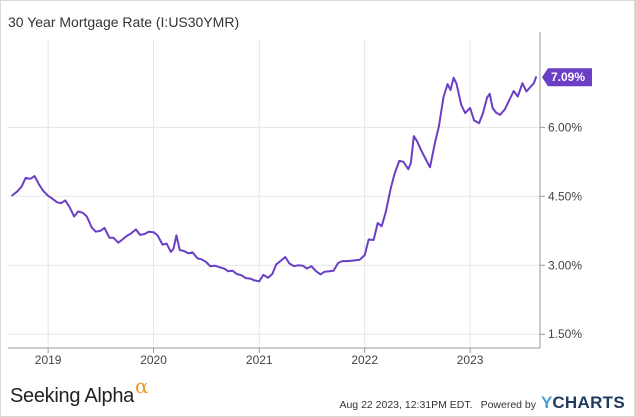  What do you see at coordinates (406, 405) in the screenshot?
I see `timestamp: Aug 22 2023, 12:31PM EDT.` at bounding box center [406, 405].